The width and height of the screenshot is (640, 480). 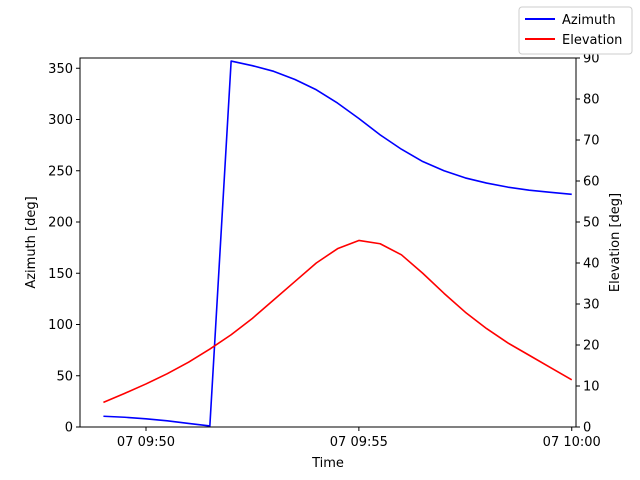 I want to click on x-tick-label: 07 09:50, so click(x=146, y=442).